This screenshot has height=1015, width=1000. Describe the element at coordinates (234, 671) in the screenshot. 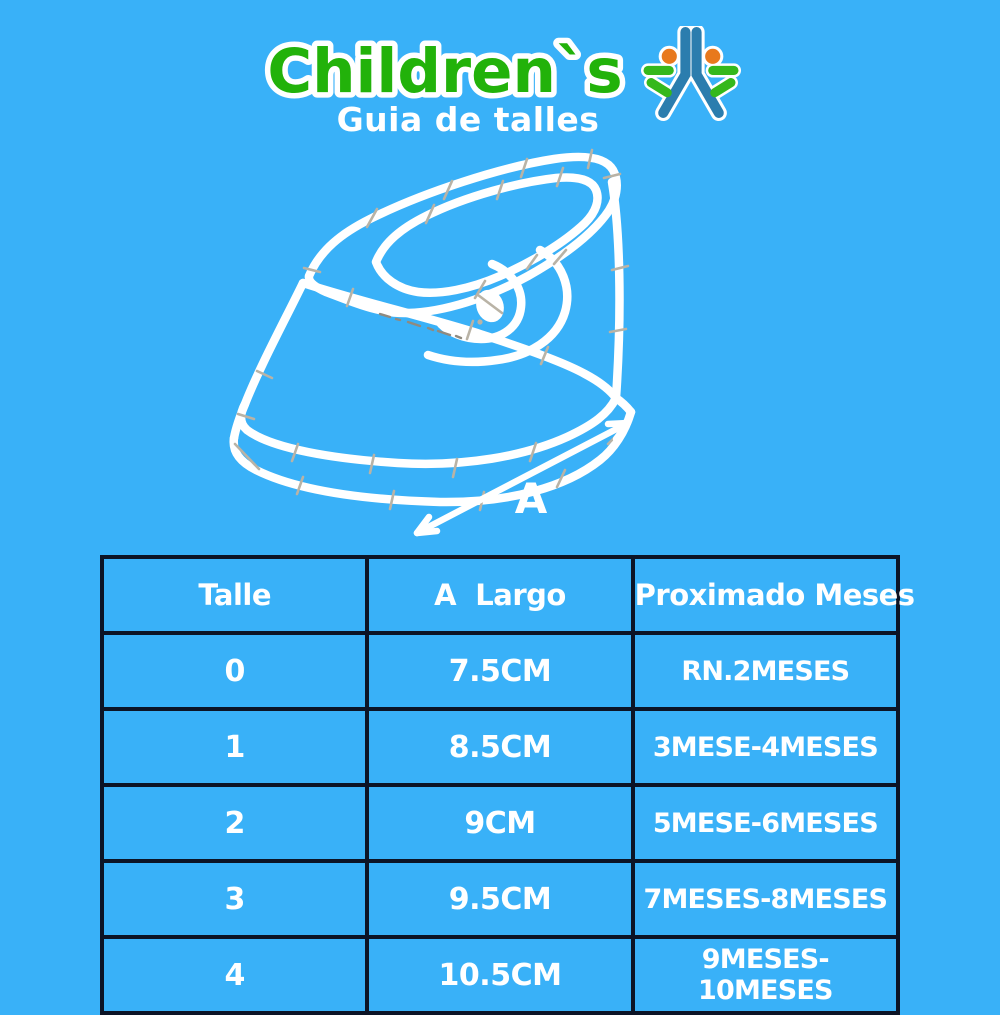

I see `cell-talle: 0` at that location.